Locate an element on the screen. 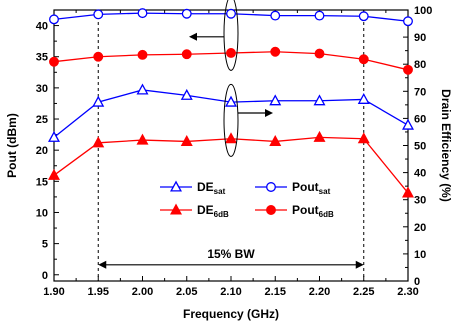 The height and width of the screenshot is (327, 452). bandwidth-label: 15% BW is located at coordinates (231, 254).